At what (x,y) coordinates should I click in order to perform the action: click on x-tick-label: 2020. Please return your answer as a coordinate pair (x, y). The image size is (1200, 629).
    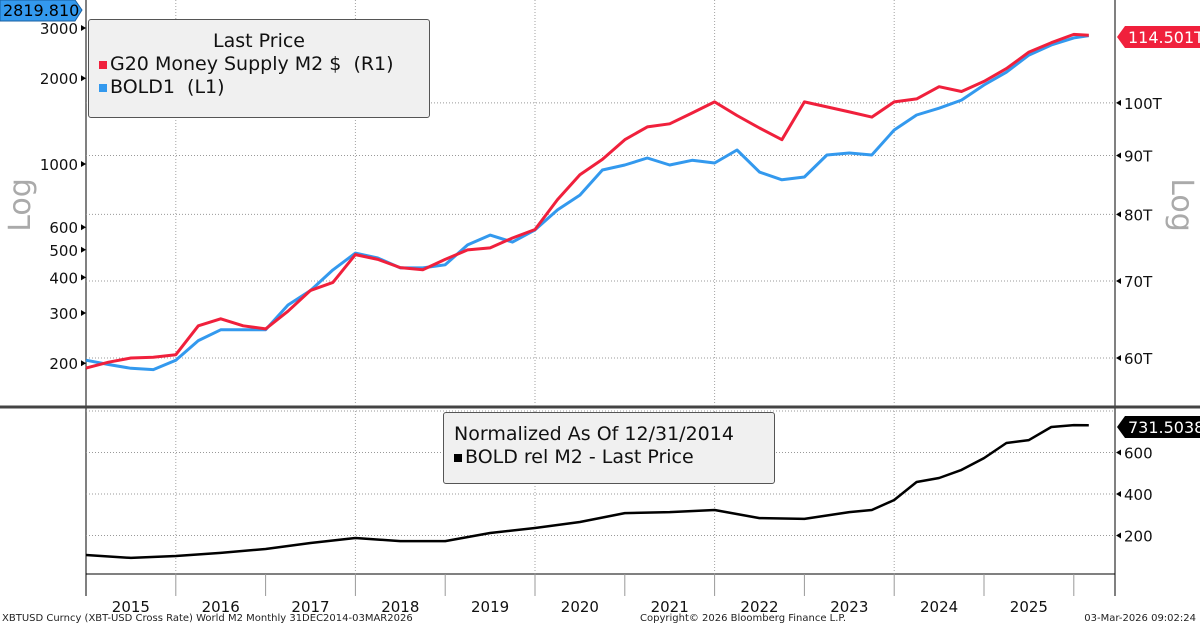
    Looking at the image, I should click on (580, 607).